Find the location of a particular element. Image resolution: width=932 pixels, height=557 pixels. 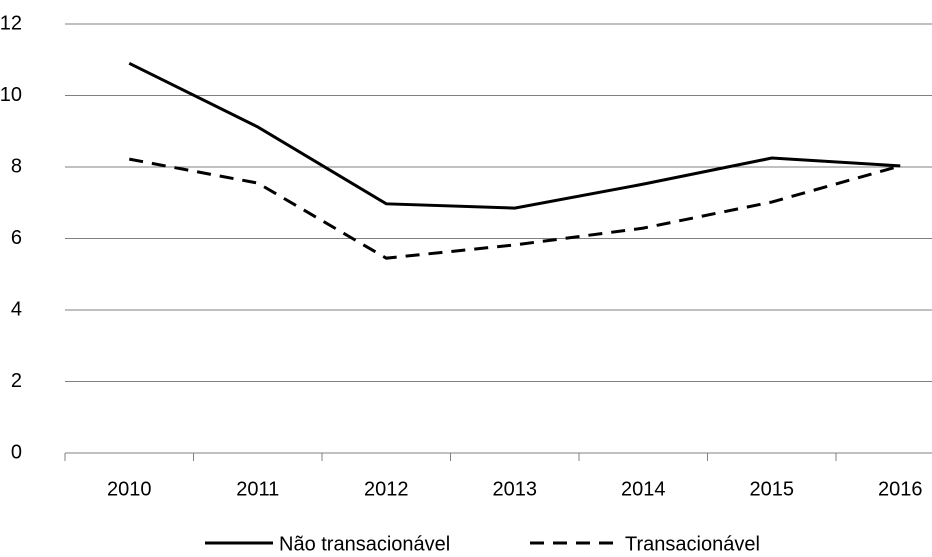

x-tick-label: 2015 is located at coordinates (772, 489).